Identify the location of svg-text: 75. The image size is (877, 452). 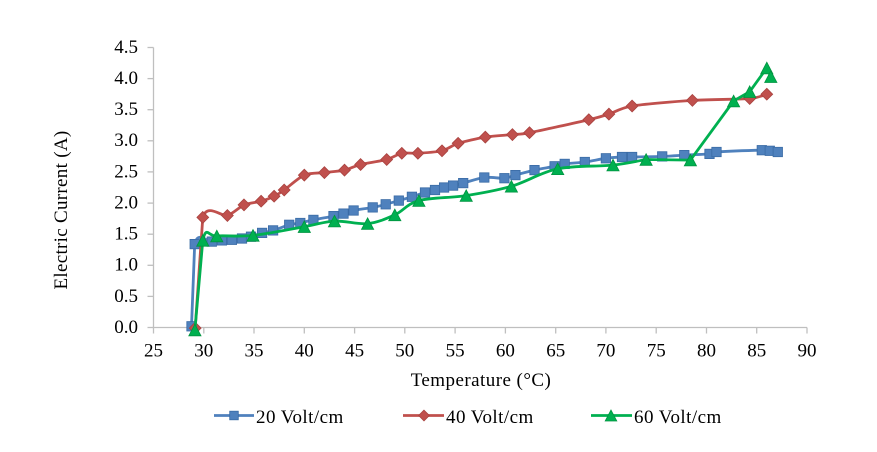
(656, 351).